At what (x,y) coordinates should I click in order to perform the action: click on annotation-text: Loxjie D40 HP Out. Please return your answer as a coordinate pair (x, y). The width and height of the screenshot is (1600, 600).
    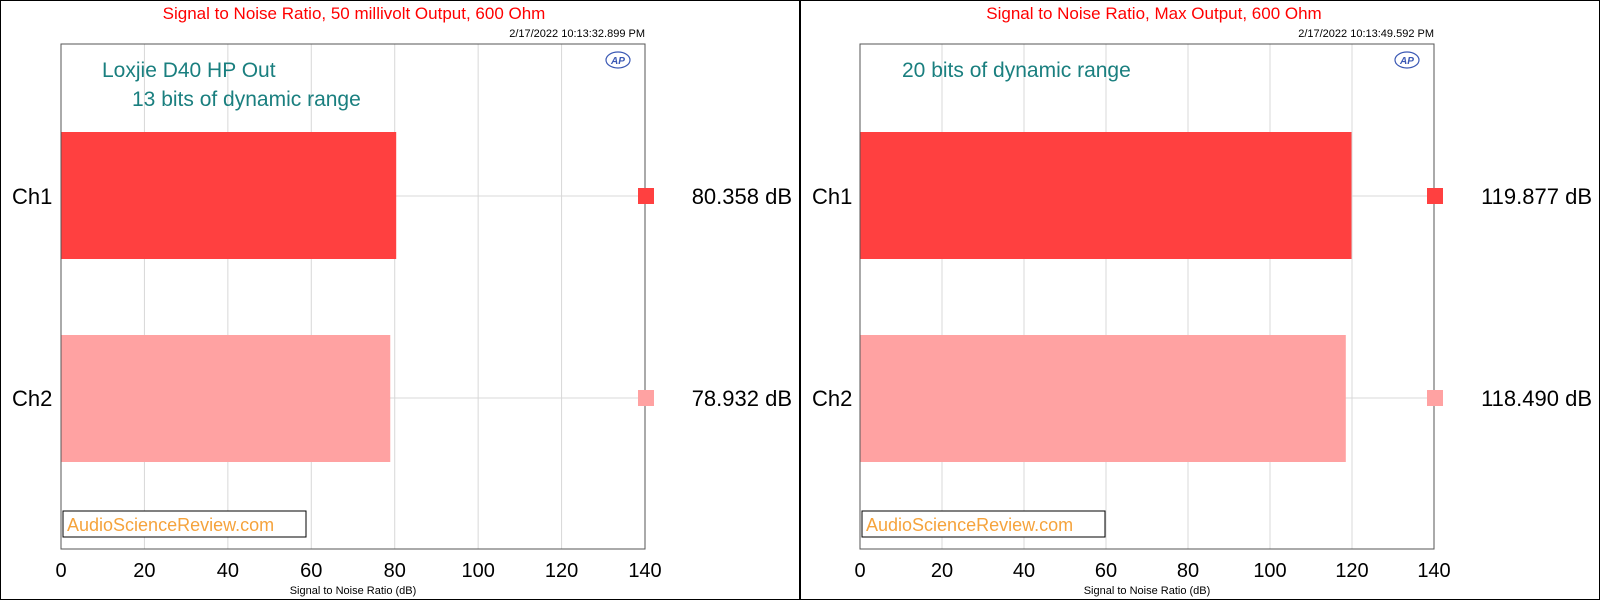
    Looking at the image, I should click on (189, 70).